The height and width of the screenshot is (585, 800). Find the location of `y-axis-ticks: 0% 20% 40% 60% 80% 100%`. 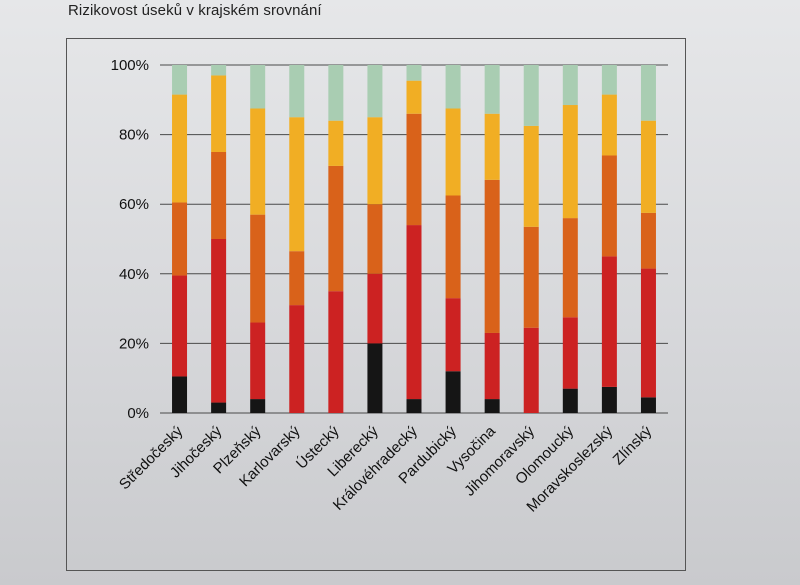

y-axis-ticks: 0% 20% 40% 60% 80% 100% is located at coordinates (130, 239).